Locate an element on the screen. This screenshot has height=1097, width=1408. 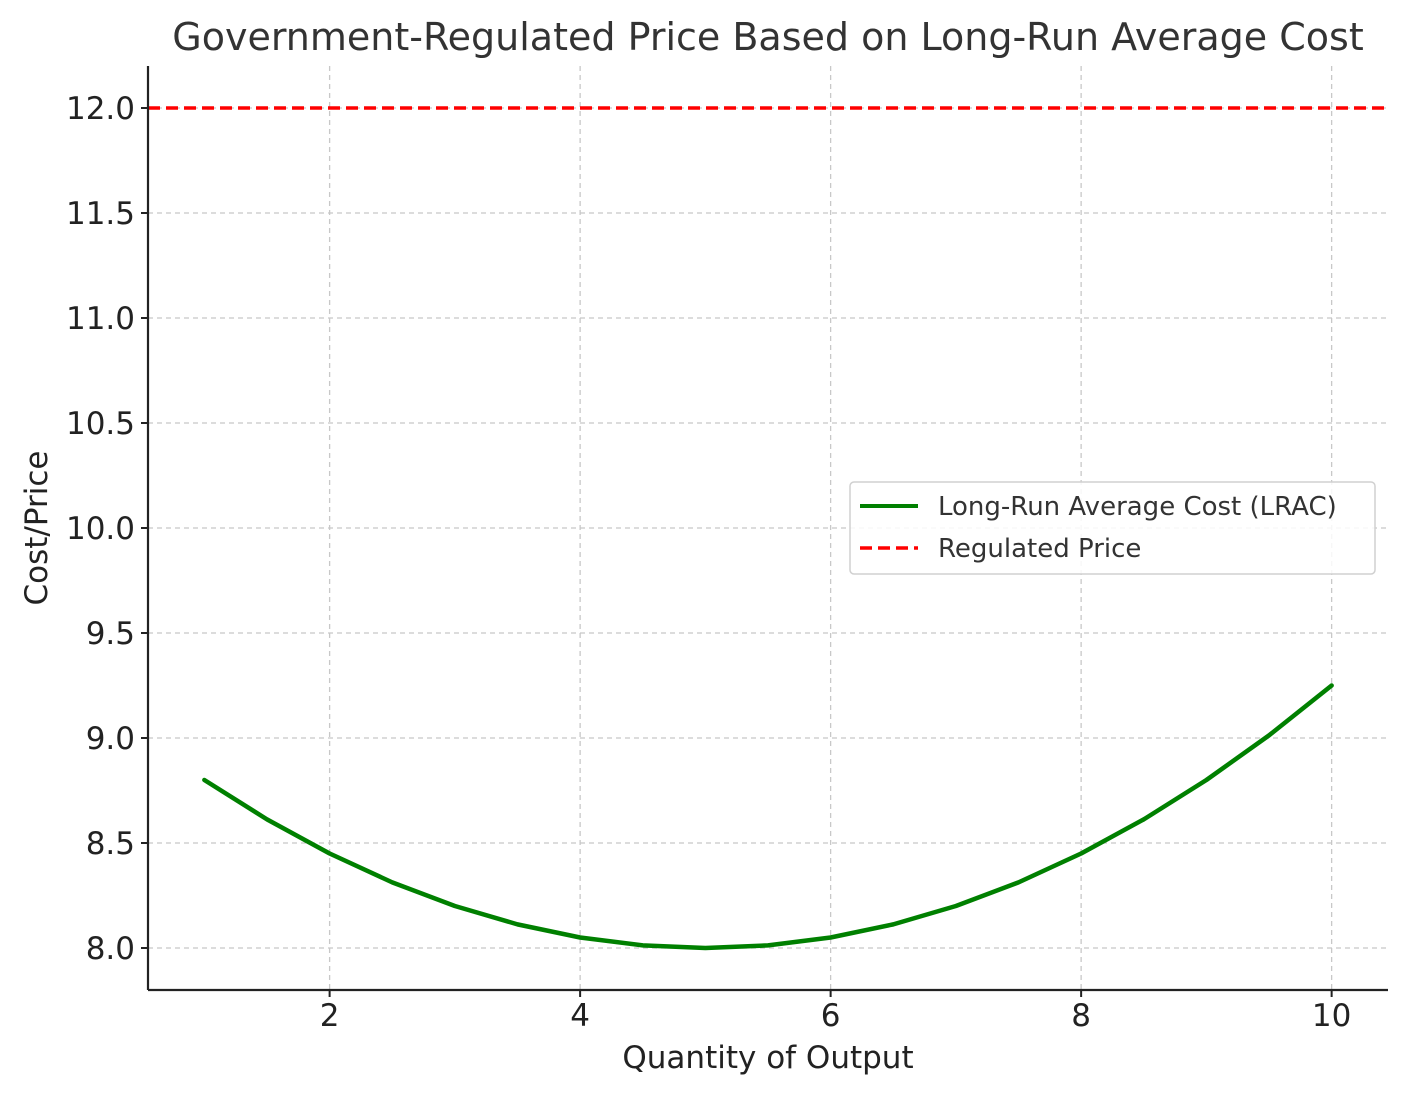
legend-label-lrac: Long-Run Average Cost (LRAC) is located at coordinates (1137, 507).